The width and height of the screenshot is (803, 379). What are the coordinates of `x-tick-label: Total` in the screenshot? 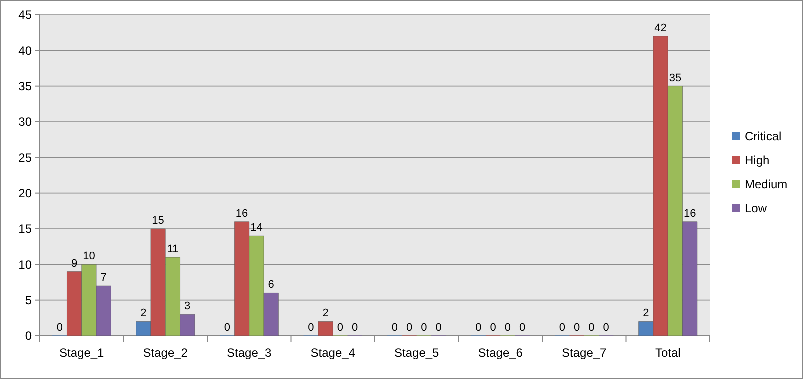 It's located at (668, 353).